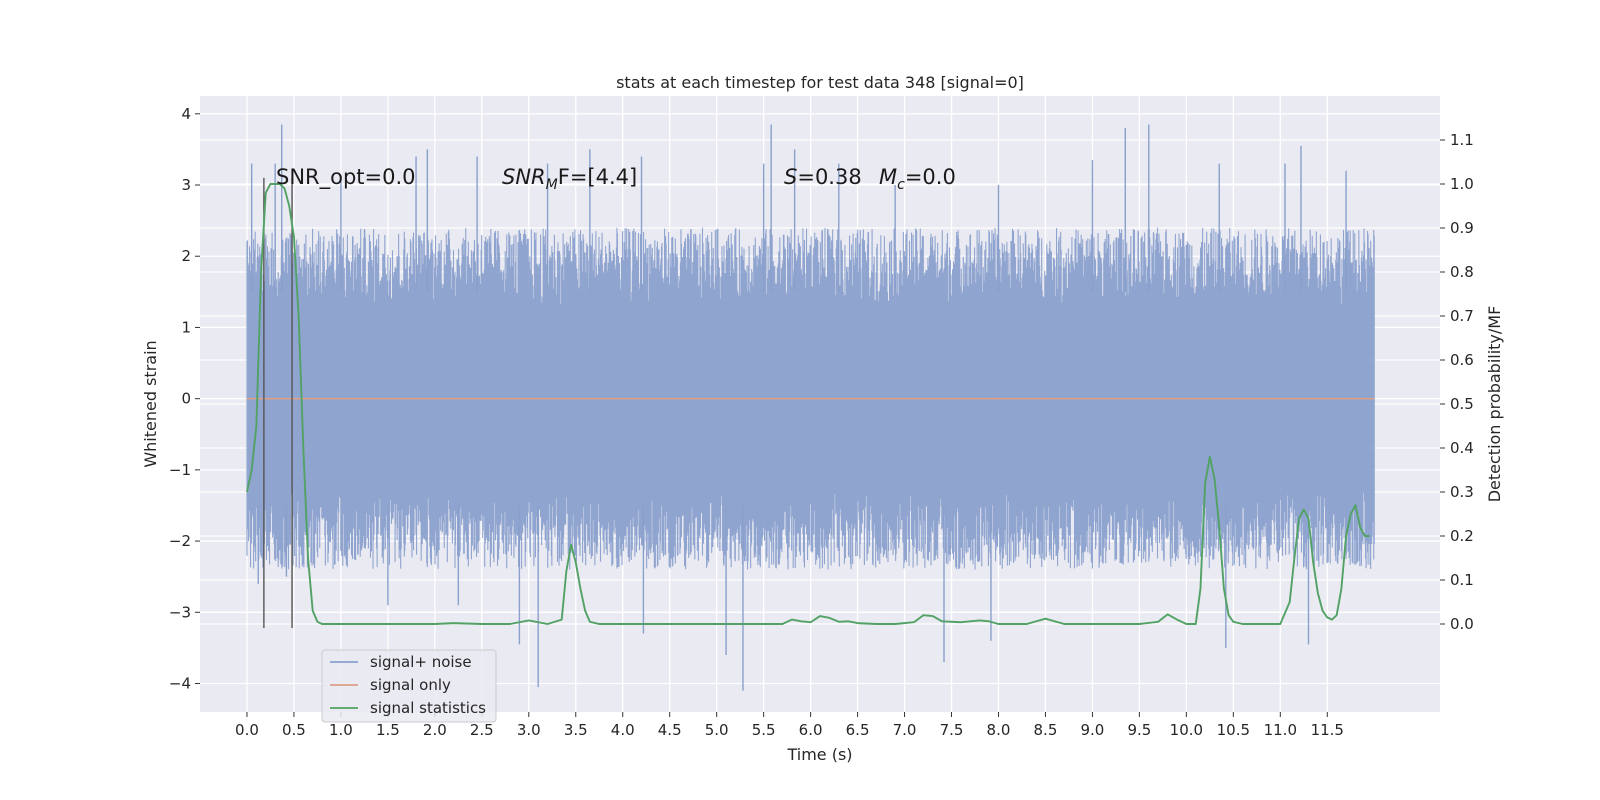 This screenshot has width=1600, height=800. What do you see at coordinates (294, 730) in the screenshot?
I see `x-tick-label: 0.5` at bounding box center [294, 730].